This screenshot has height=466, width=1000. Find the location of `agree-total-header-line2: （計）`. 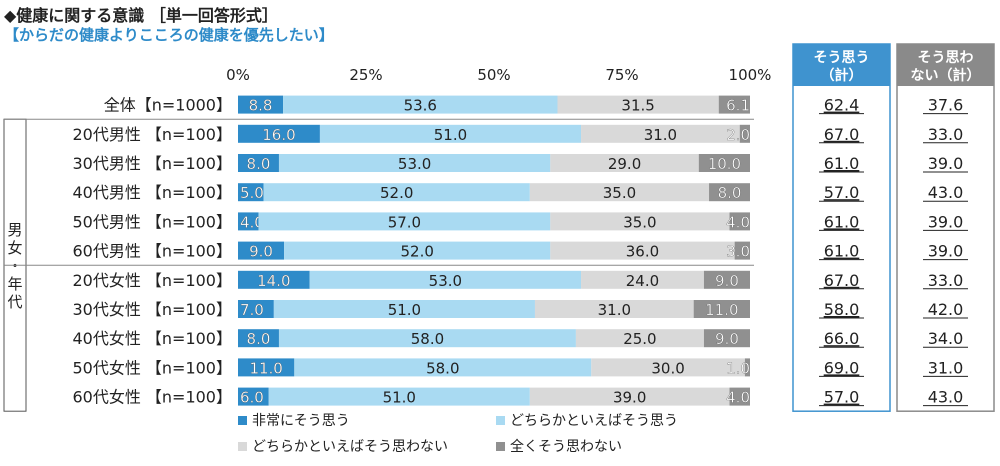

agree-total-header-line2: （計） is located at coordinates (842, 75).